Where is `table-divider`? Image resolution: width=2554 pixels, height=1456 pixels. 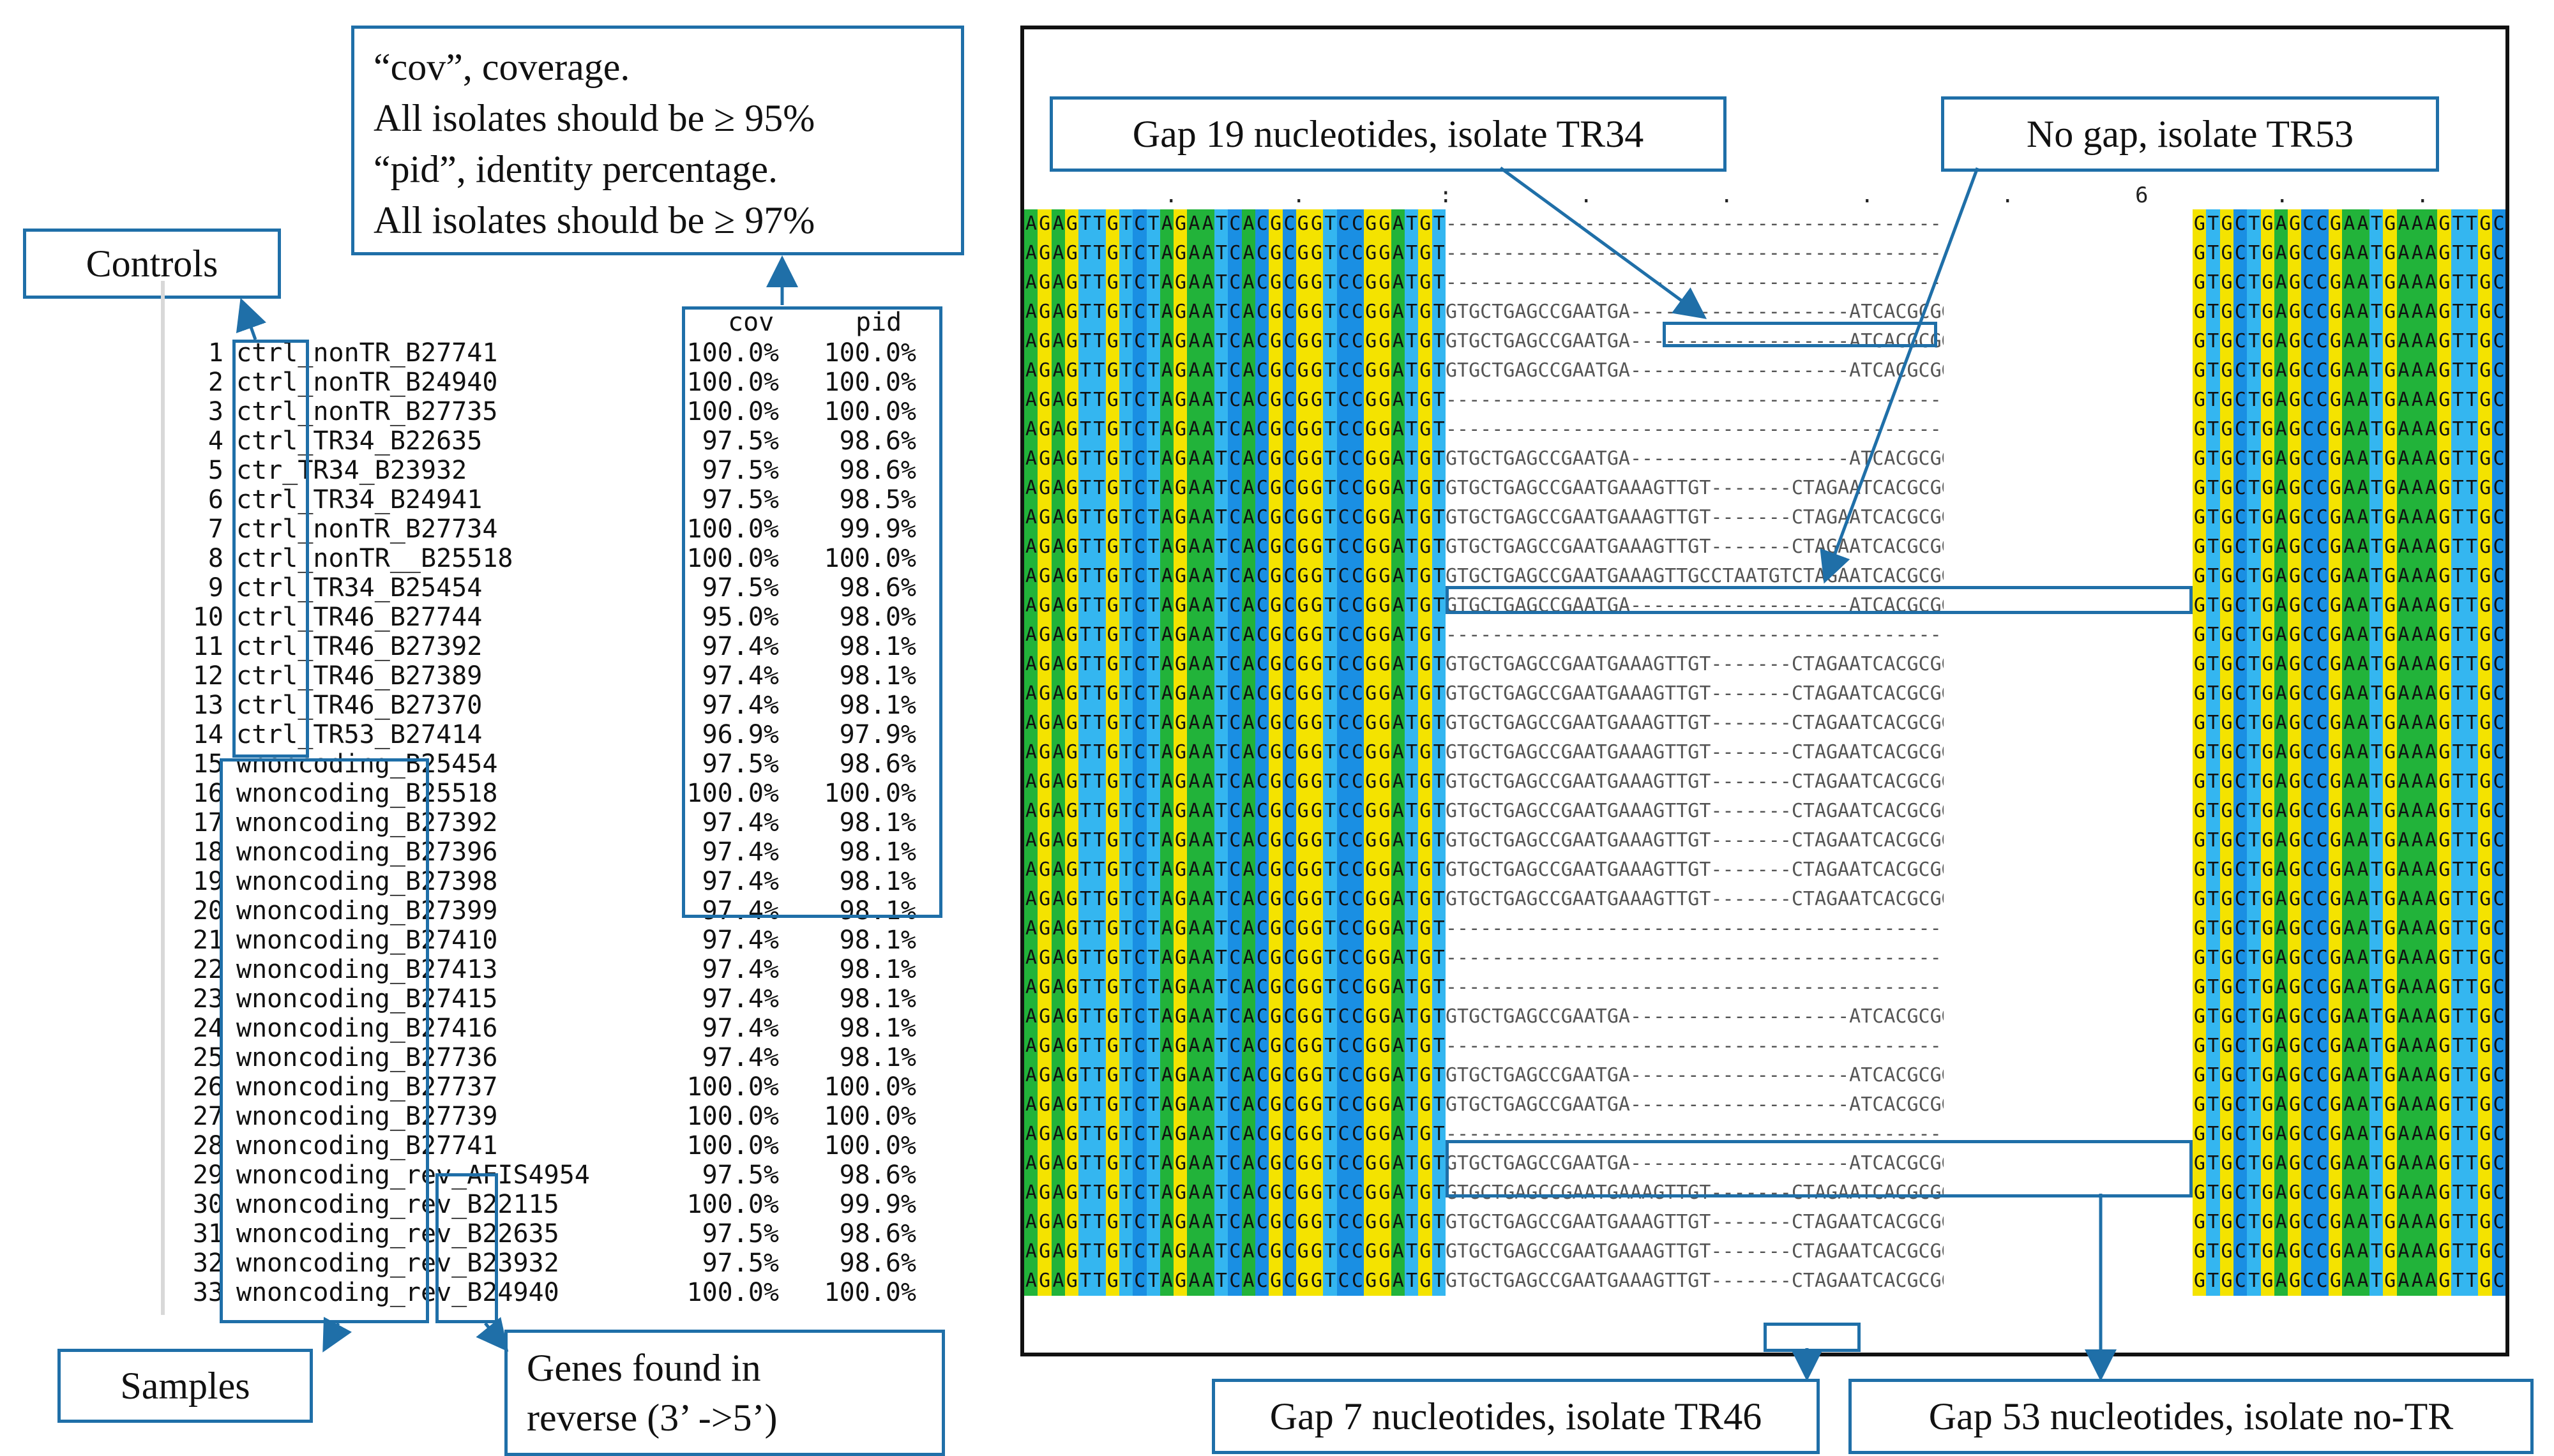
table-divider is located at coordinates (163, 798).